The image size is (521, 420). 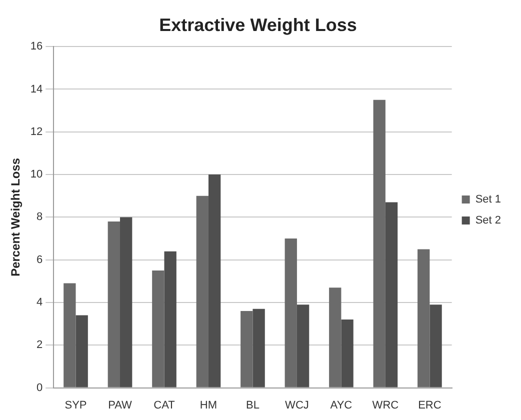 I want to click on x-tick-label: CAT, so click(x=165, y=405).